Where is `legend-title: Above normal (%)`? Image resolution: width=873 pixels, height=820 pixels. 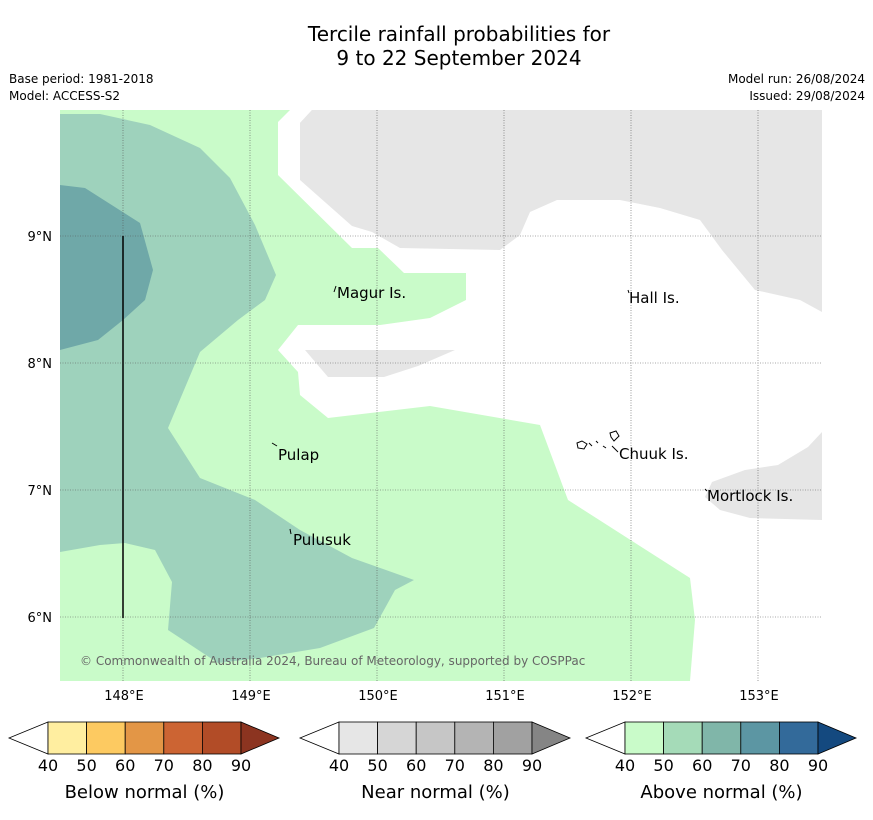
legend-title: Above normal (%) is located at coordinates (721, 792).